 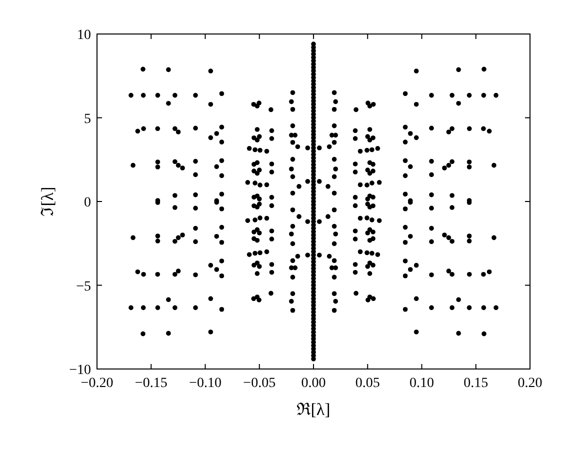 What do you see at coordinates (530, 383) in the screenshot?
I see `x-tick-label: 0.20` at bounding box center [530, 383].